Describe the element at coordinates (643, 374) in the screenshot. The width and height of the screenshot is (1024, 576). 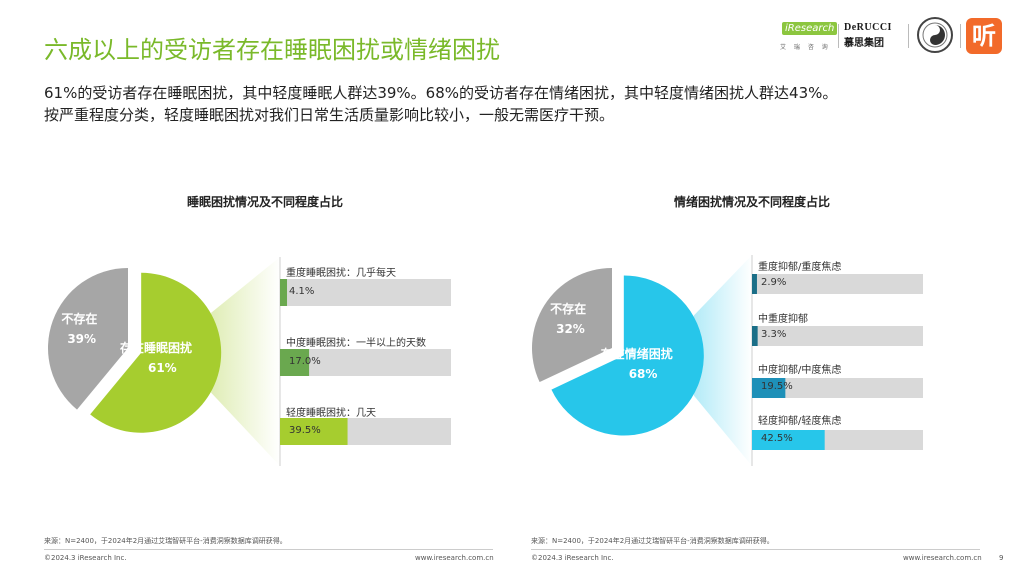
I see `mood-present-value: 68%` at that location.